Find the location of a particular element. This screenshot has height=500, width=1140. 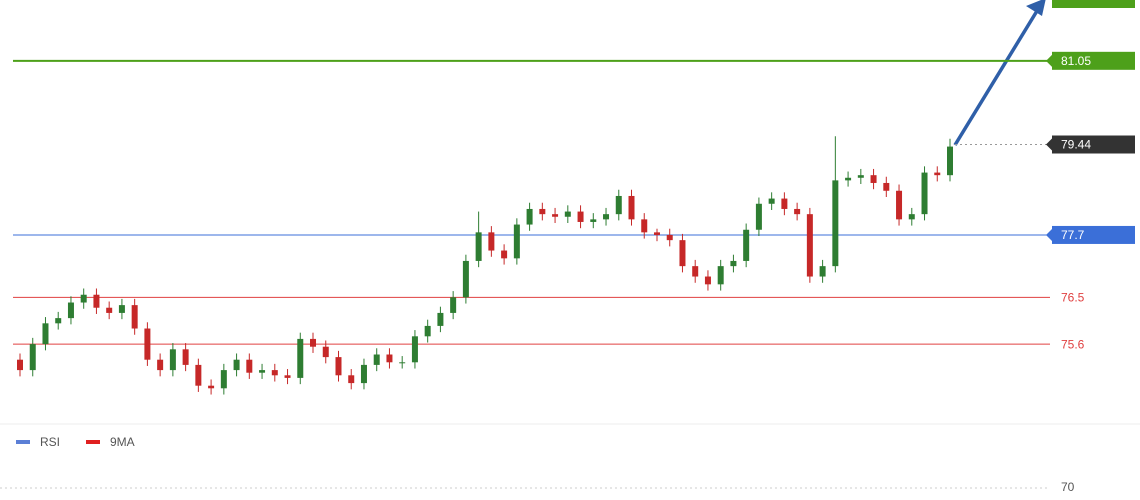

arrow is located at coordinates (997, 75).